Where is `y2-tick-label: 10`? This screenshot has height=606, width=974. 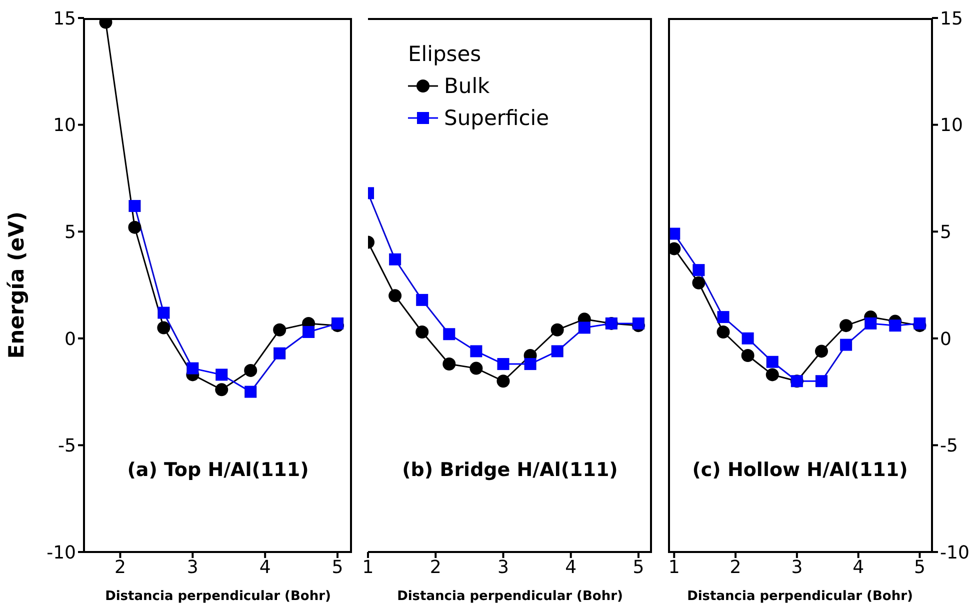
y2-tick-label: 10 is located at coordinates (951, 125).